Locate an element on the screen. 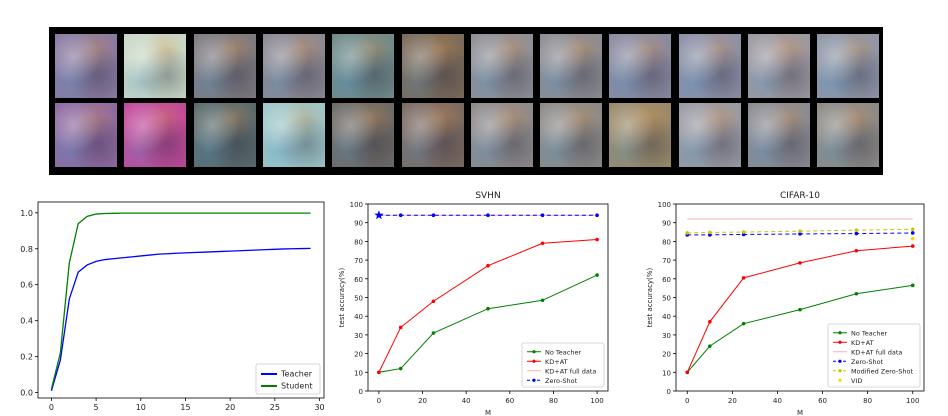 Image resolution: width=948 pixels, height=416 pixels. x-tick-label: 25 is located at coordinates (275, 407).